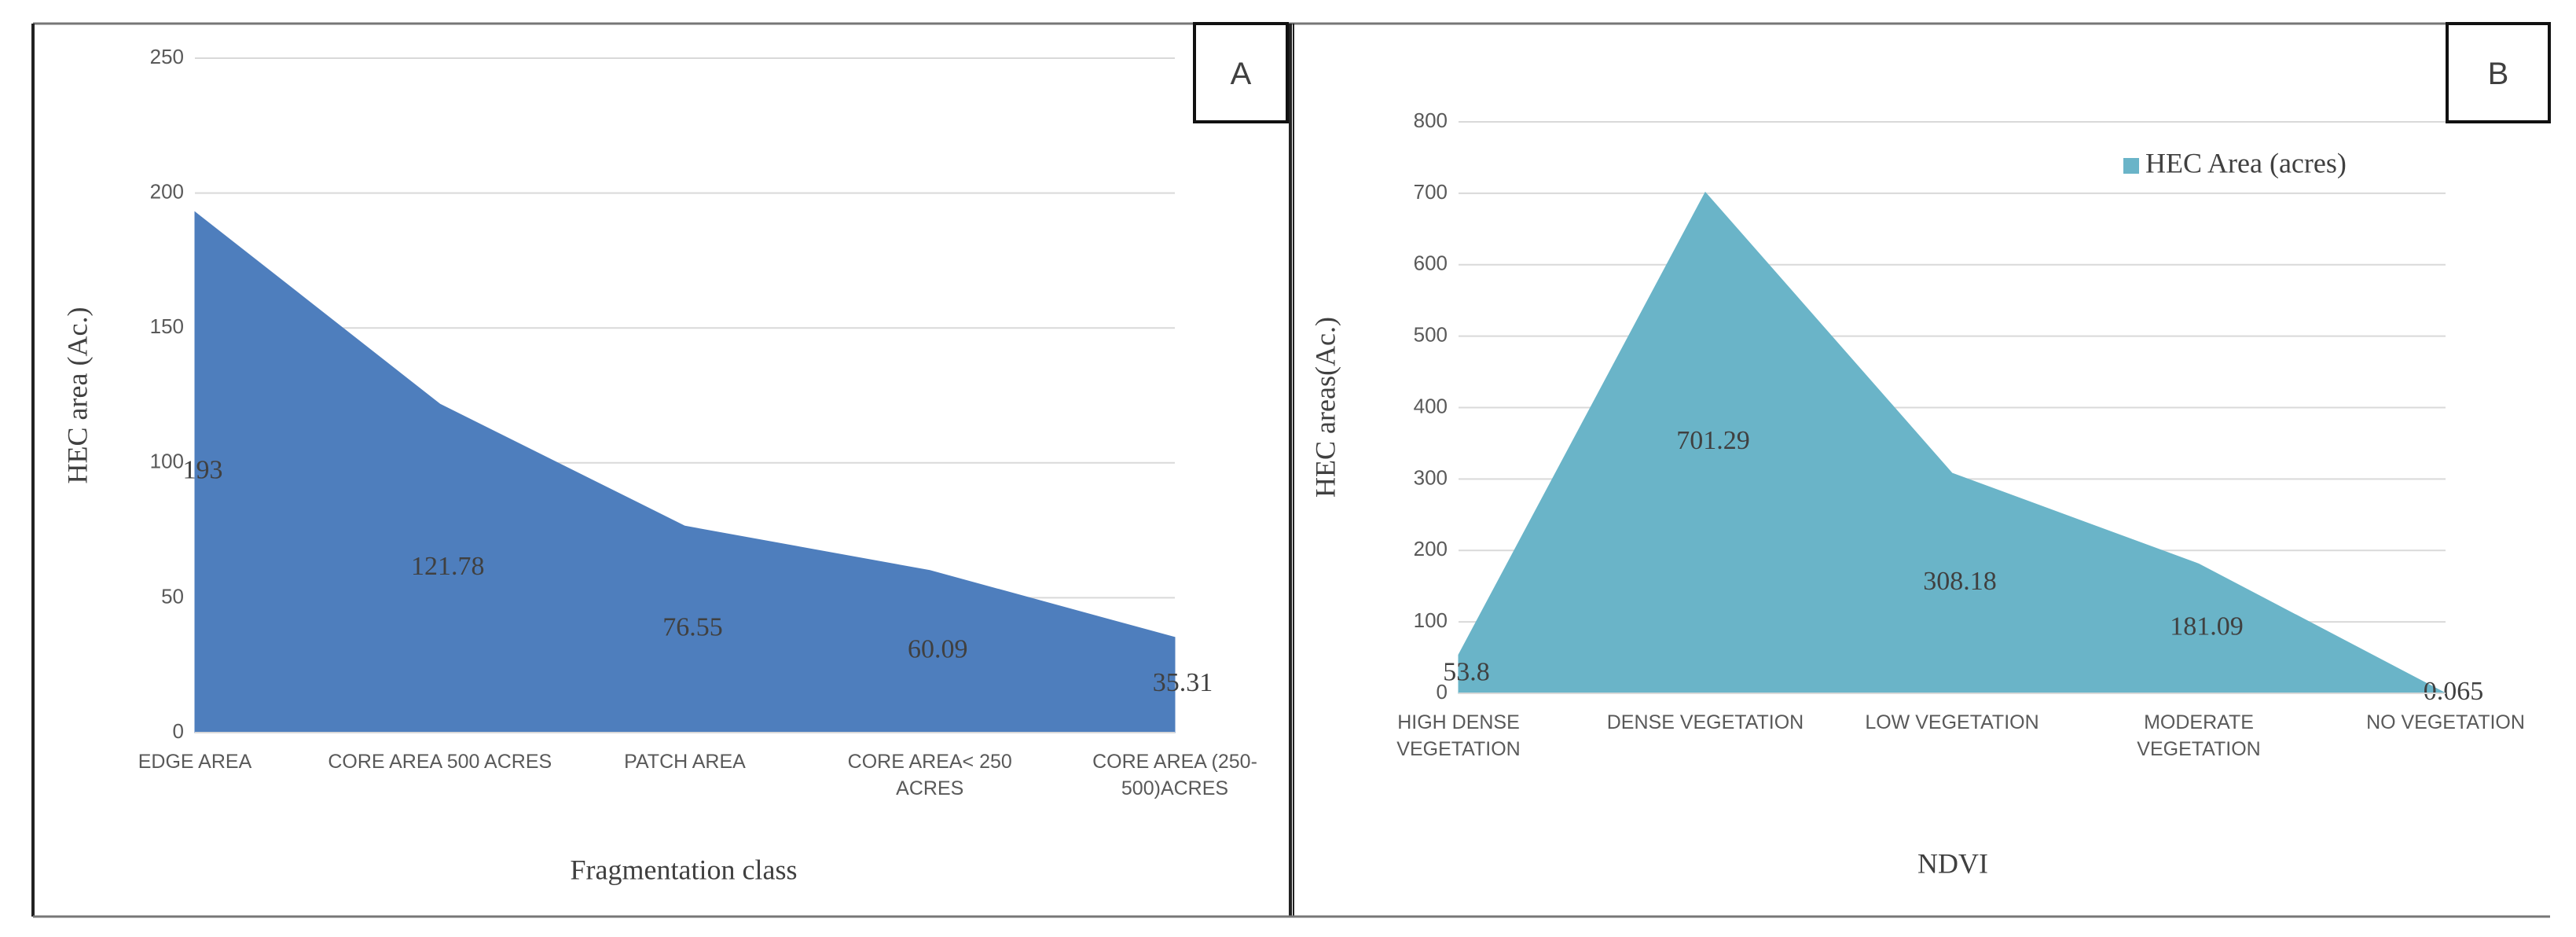 The width and height of the screenshot is (2576, 937). Describe the element at coordinates (1325, 407) in the screenshot. I see `y-axis-title: HEC areas(Ac.)` at that location.